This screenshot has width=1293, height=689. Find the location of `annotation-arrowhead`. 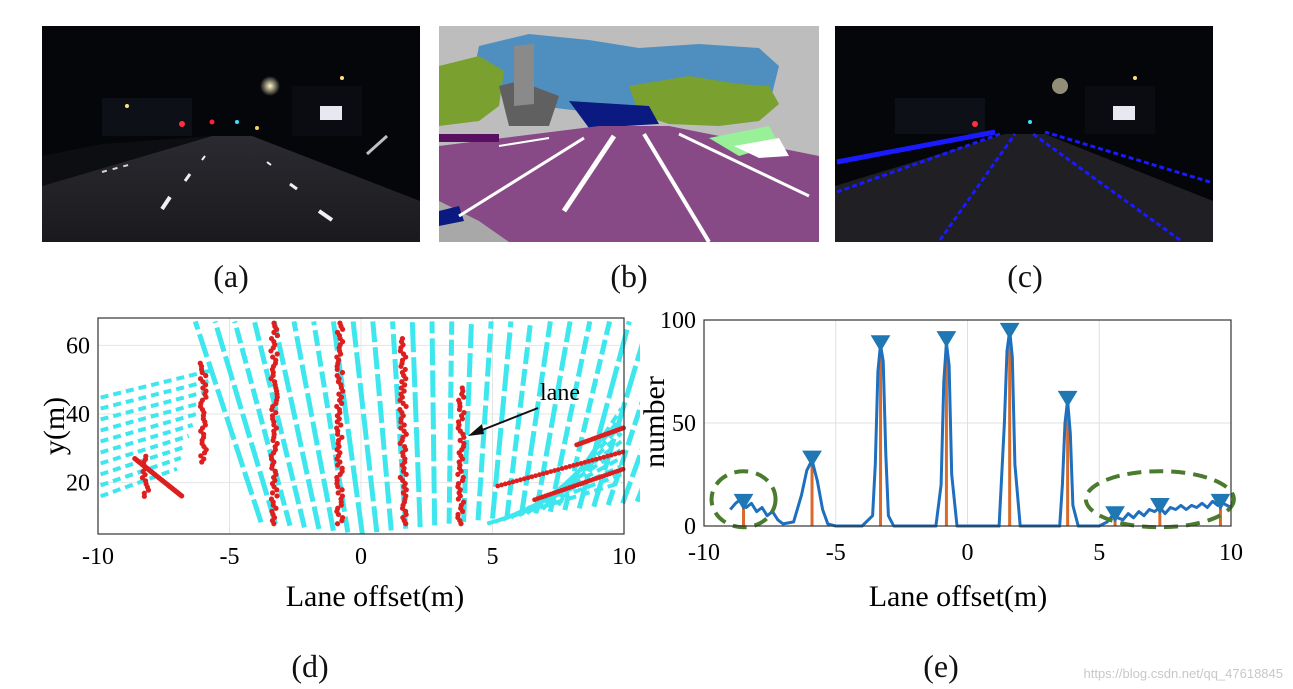

annotation-arrowhead is located at coordinates (476, 430).